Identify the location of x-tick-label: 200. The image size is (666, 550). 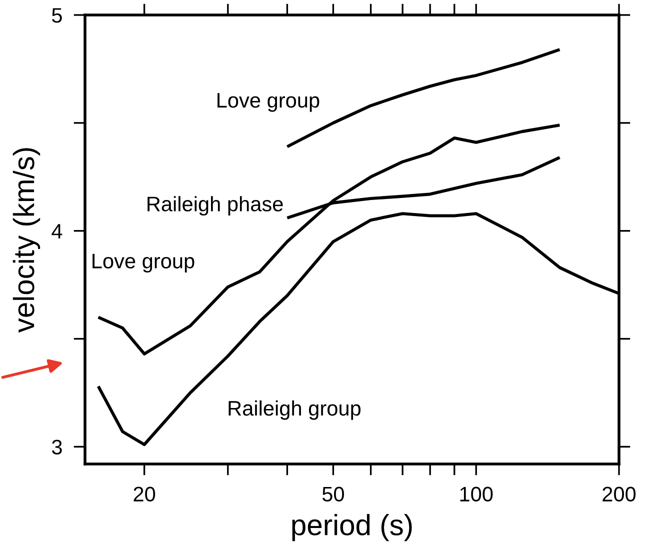
(619, 494).